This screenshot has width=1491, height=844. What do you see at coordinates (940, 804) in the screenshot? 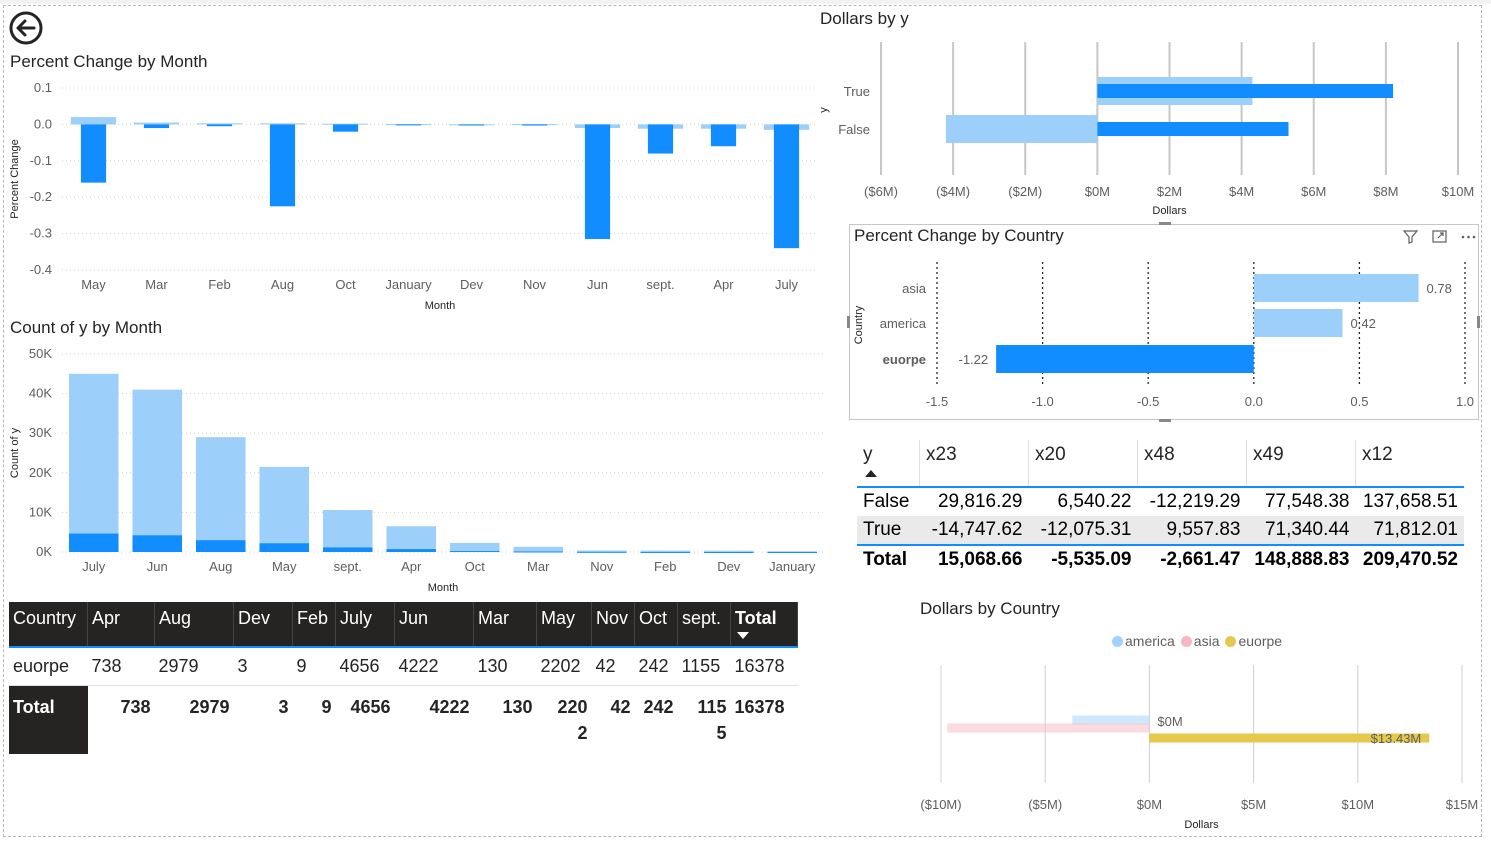
I see `x-tick-label: ($10M)` at bounding box center [940, 804].